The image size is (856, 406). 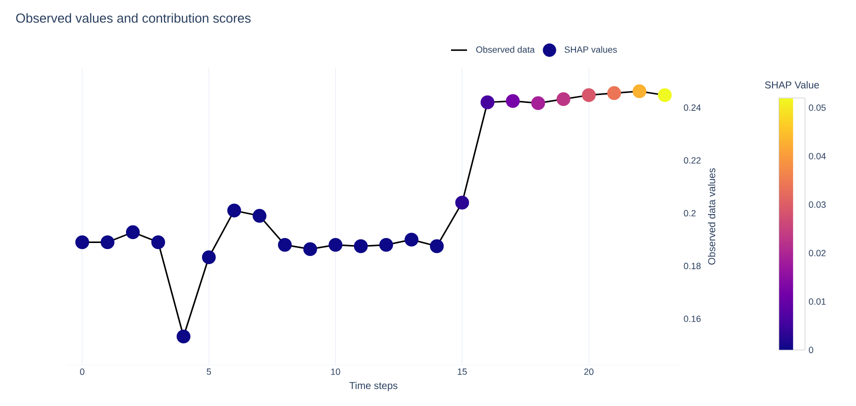 I want to click on y-tick-label: 0.18, so click(x=692, y=266).